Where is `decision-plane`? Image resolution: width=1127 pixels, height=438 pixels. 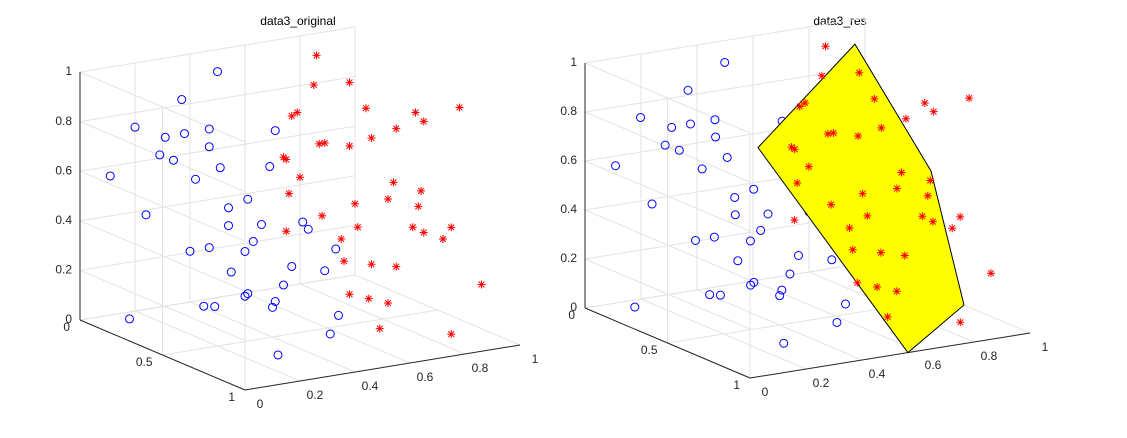 decision-plane is located at coordinates (861, 198).